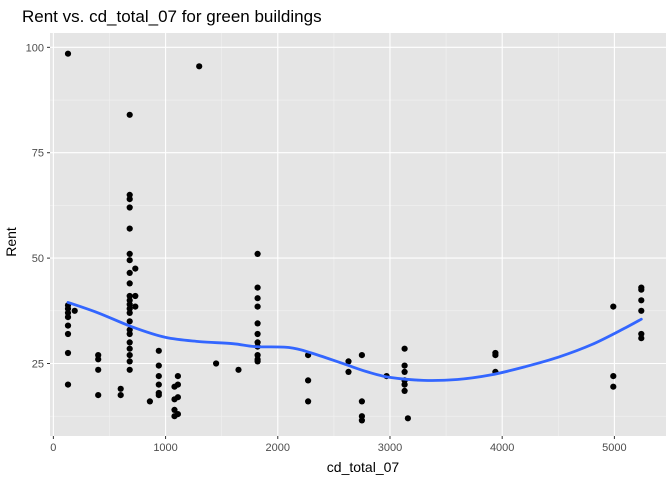  Describe the element at coordinates (390, 448) in the screenshot. I see `x-tick-label: 3000` at that location.